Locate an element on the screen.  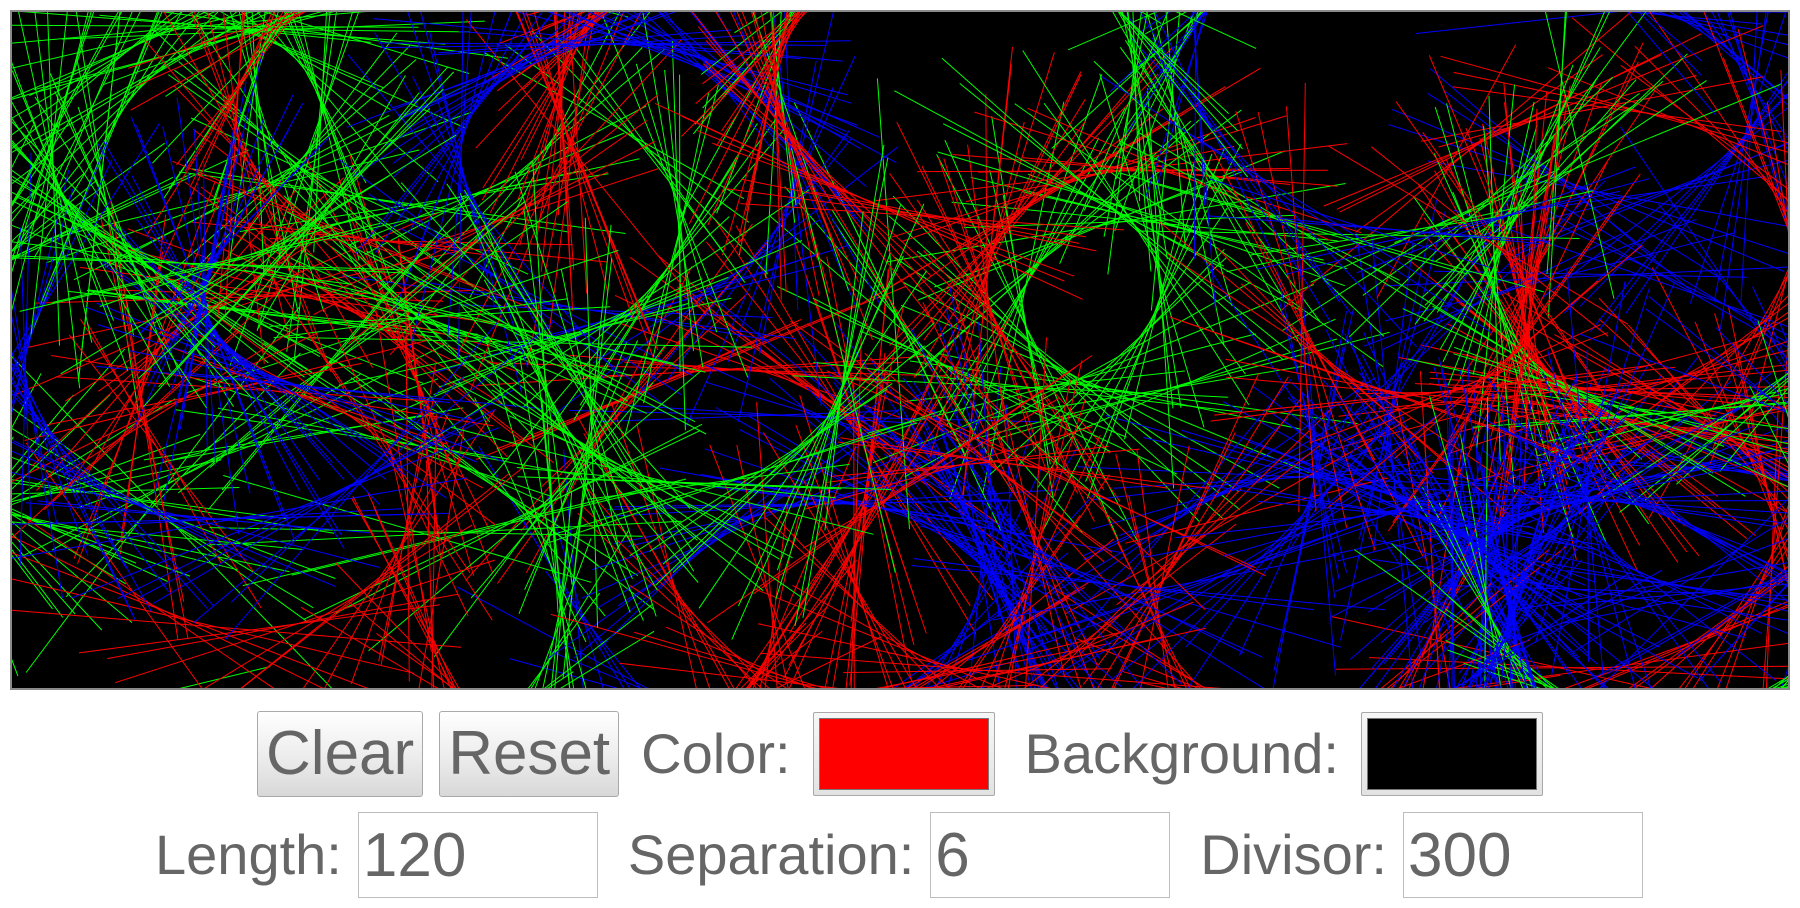
separation-input is located at coordinates (1050, 855).